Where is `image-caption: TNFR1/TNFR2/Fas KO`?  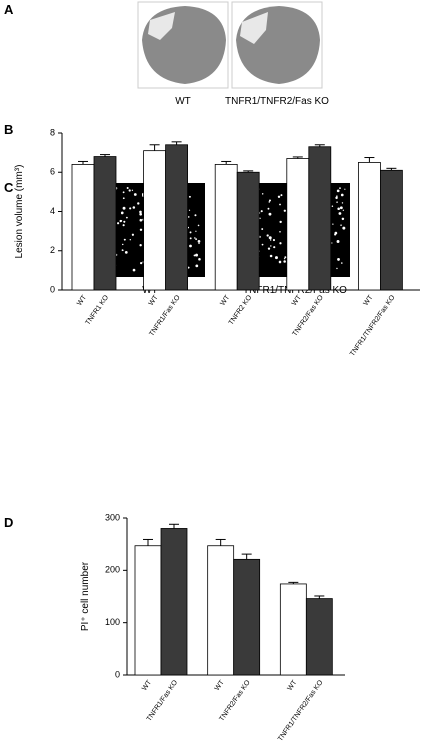 image-caption: TNFR1/TNFR2/Fas KO is located at coordinates (277, 101).